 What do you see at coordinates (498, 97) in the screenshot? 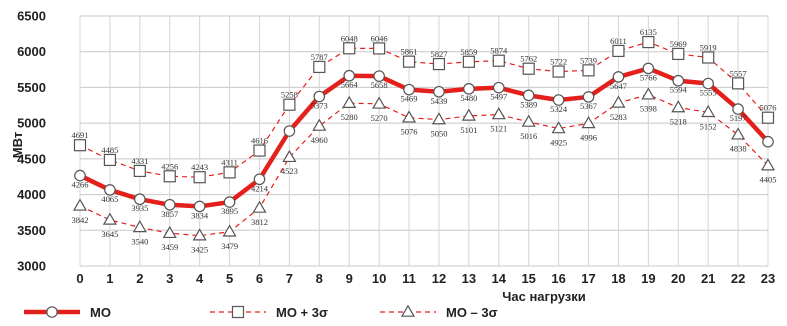
I see `data-label: 5497` at bounding box center [498, 97].